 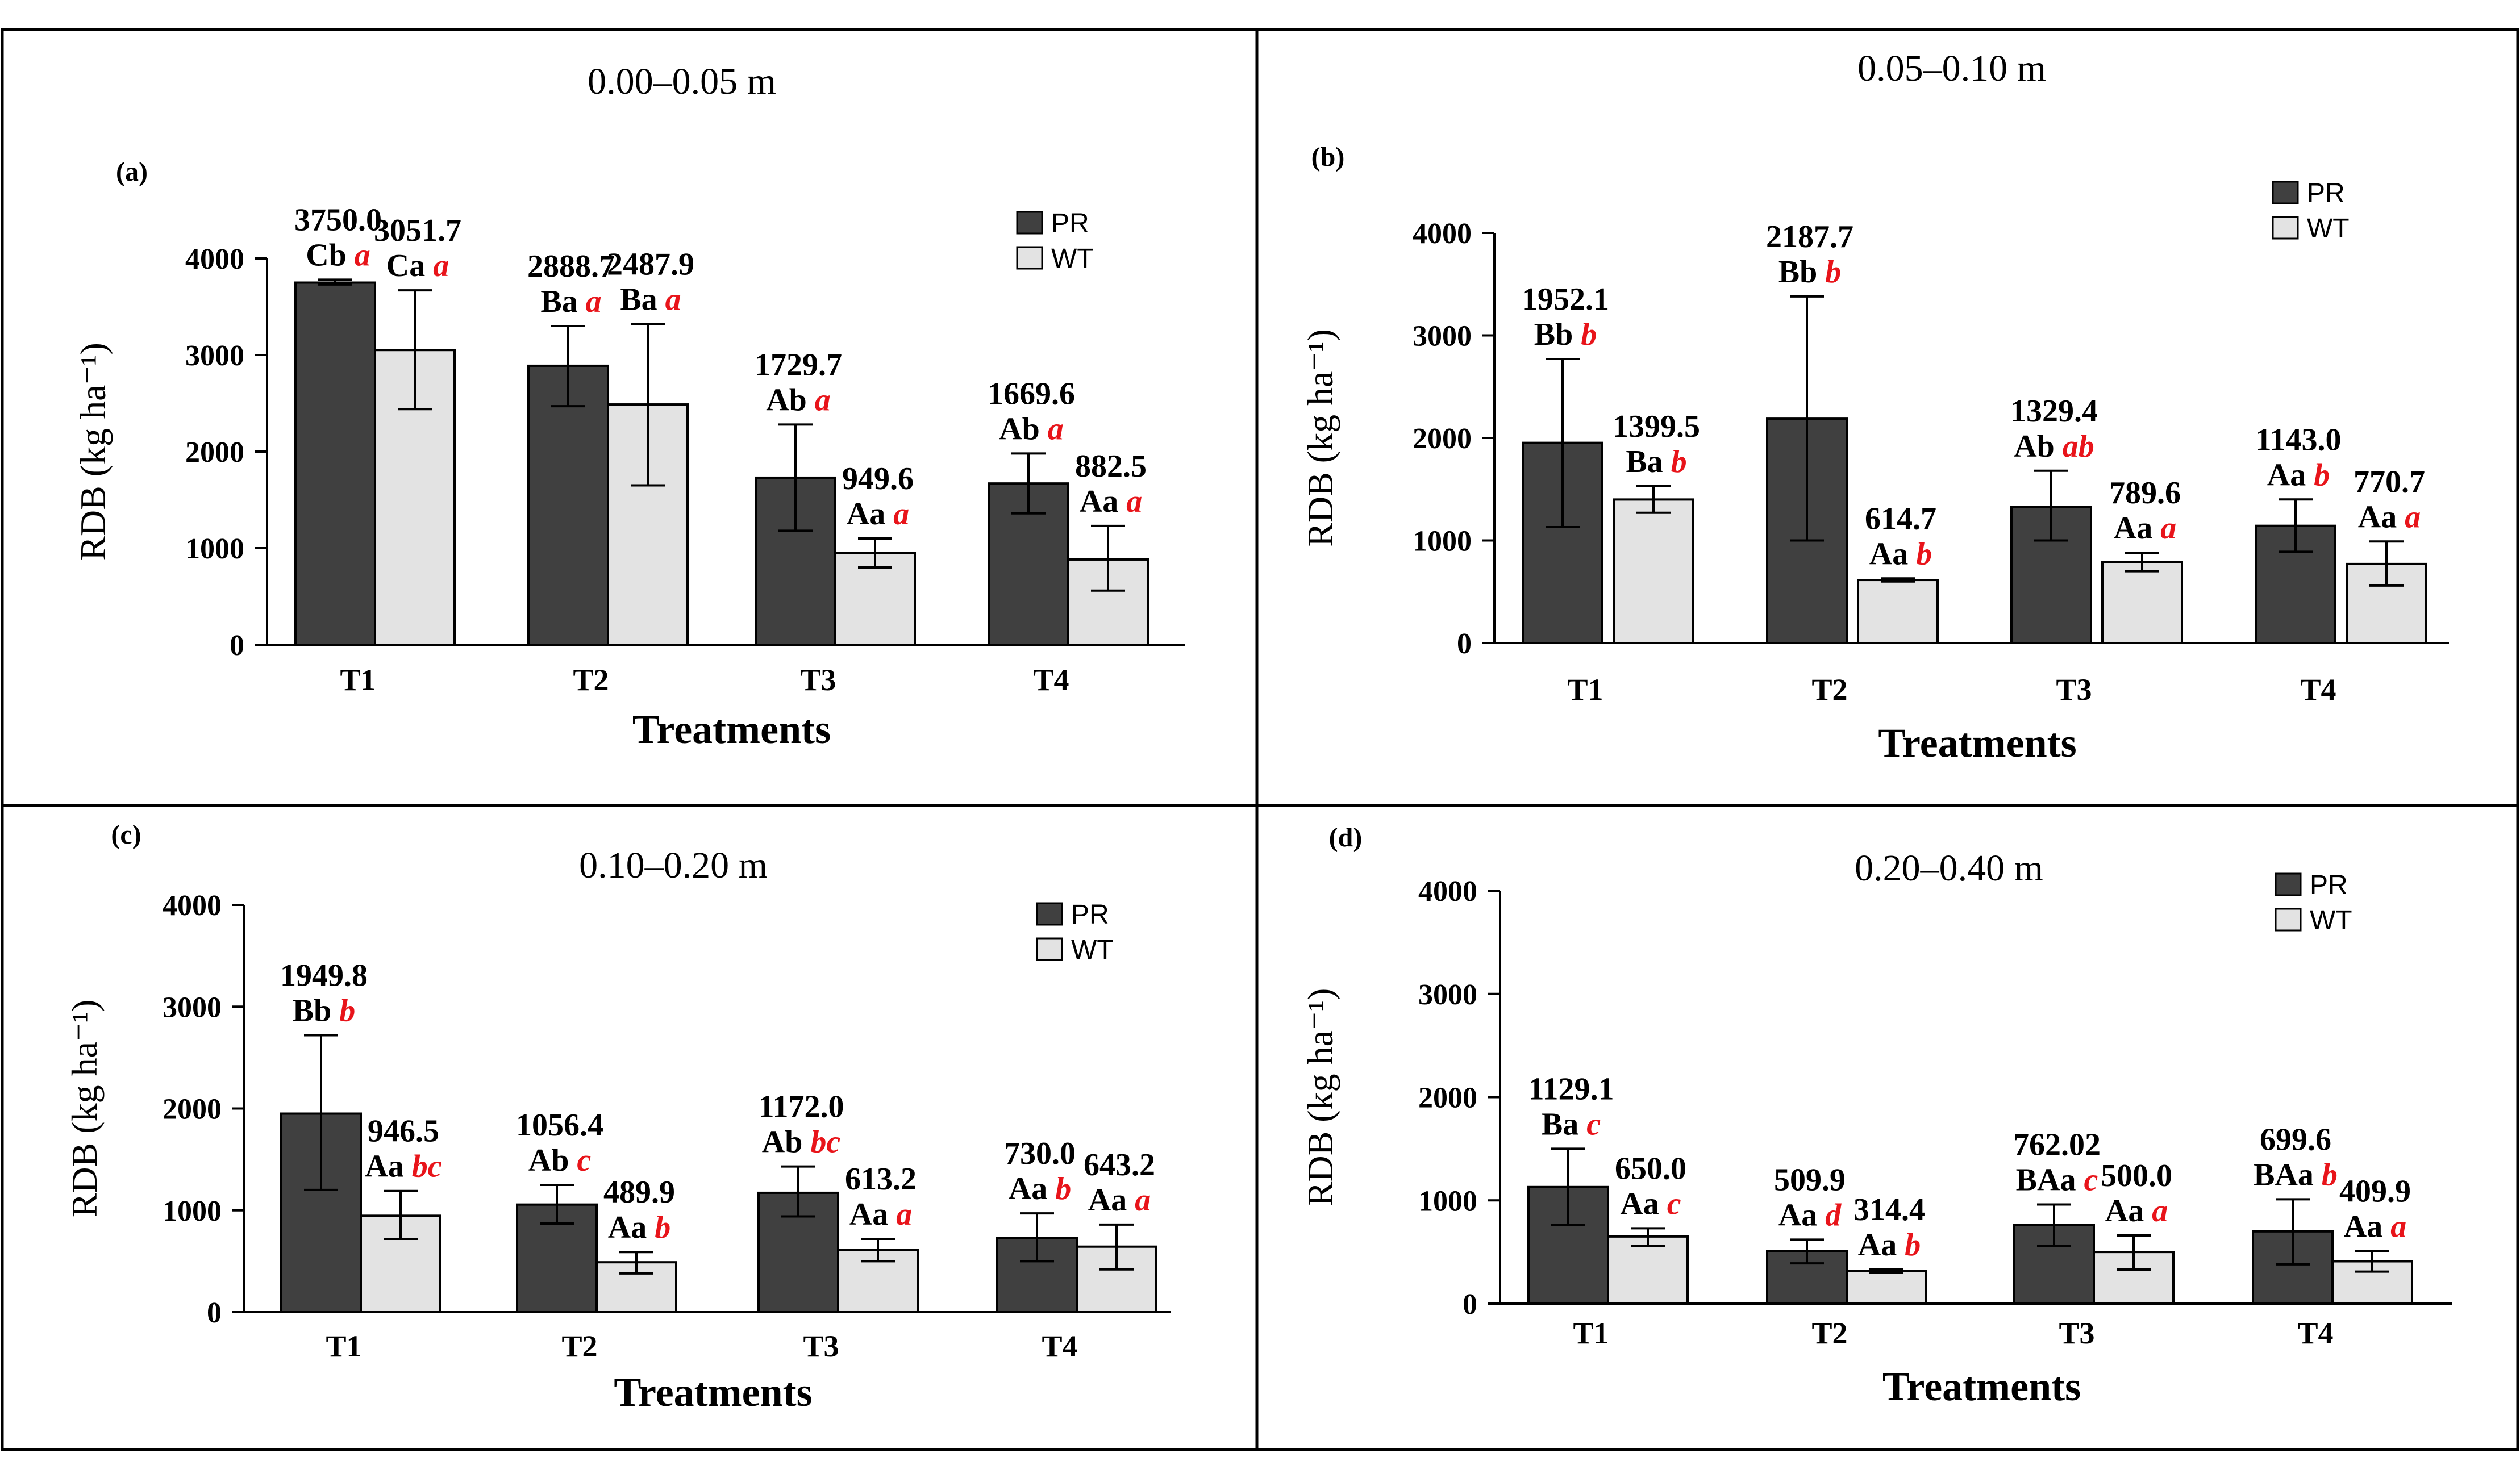 What do you see at coordinates (2315, 1333) in the screenshot?
I see `x-tick-label: T4` at bounding box center [2315, 1333].